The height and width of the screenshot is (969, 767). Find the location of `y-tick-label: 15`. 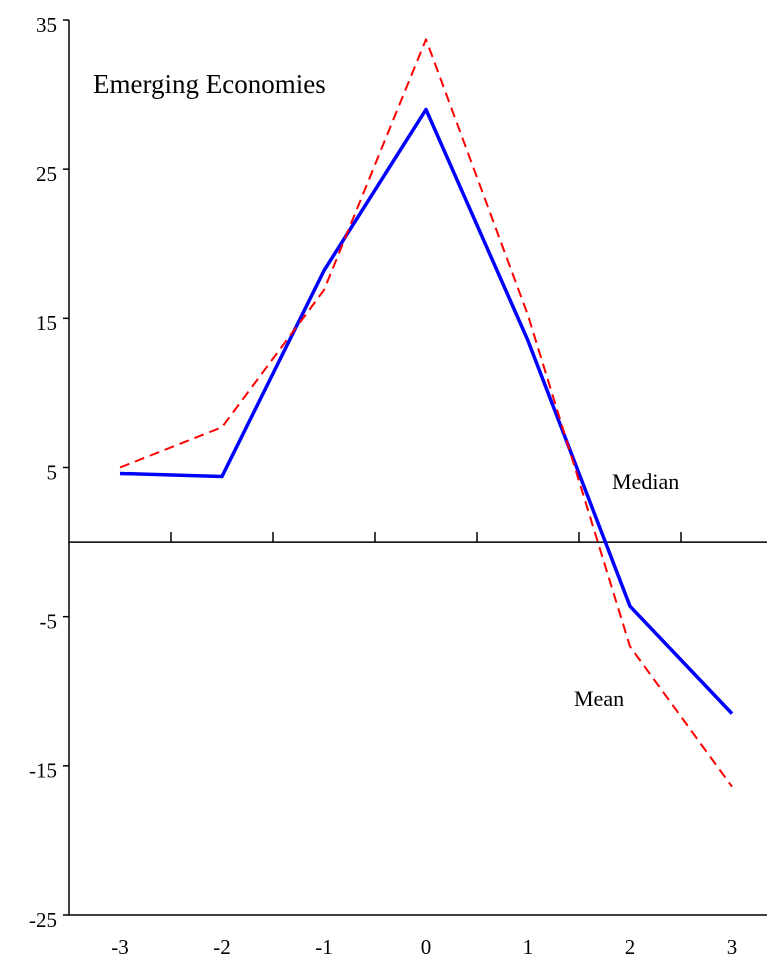

y-tick-label: 15 is located at coordinates (46, 323).